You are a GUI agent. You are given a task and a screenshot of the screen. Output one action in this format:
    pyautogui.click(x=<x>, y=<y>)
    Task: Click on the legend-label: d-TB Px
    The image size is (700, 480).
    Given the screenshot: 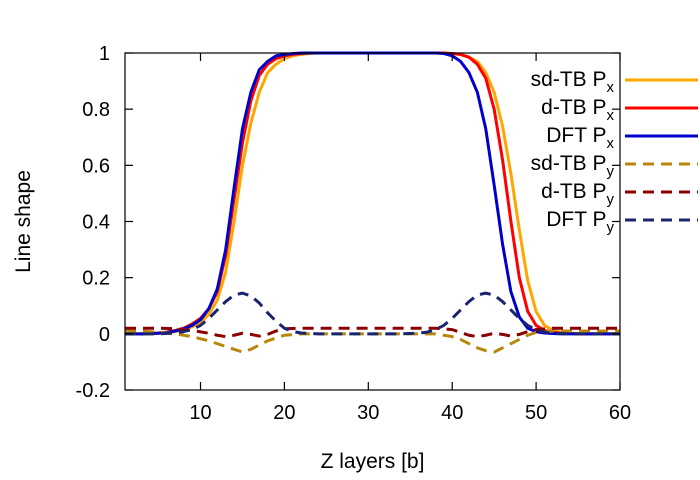 What is the action you would take?
    pyautogui.click(x=577, y=110)
    